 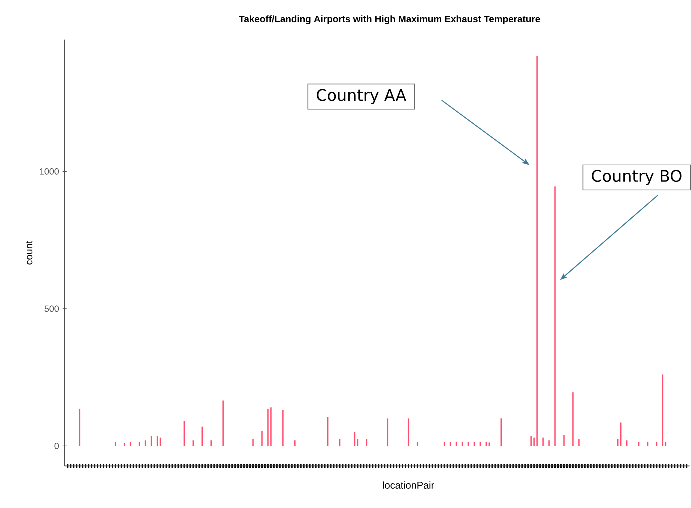 I want to click on chart-title: Takeoff/Landing Airports with High Maximum Exhaust Temperature, so click(x=389, y=20).